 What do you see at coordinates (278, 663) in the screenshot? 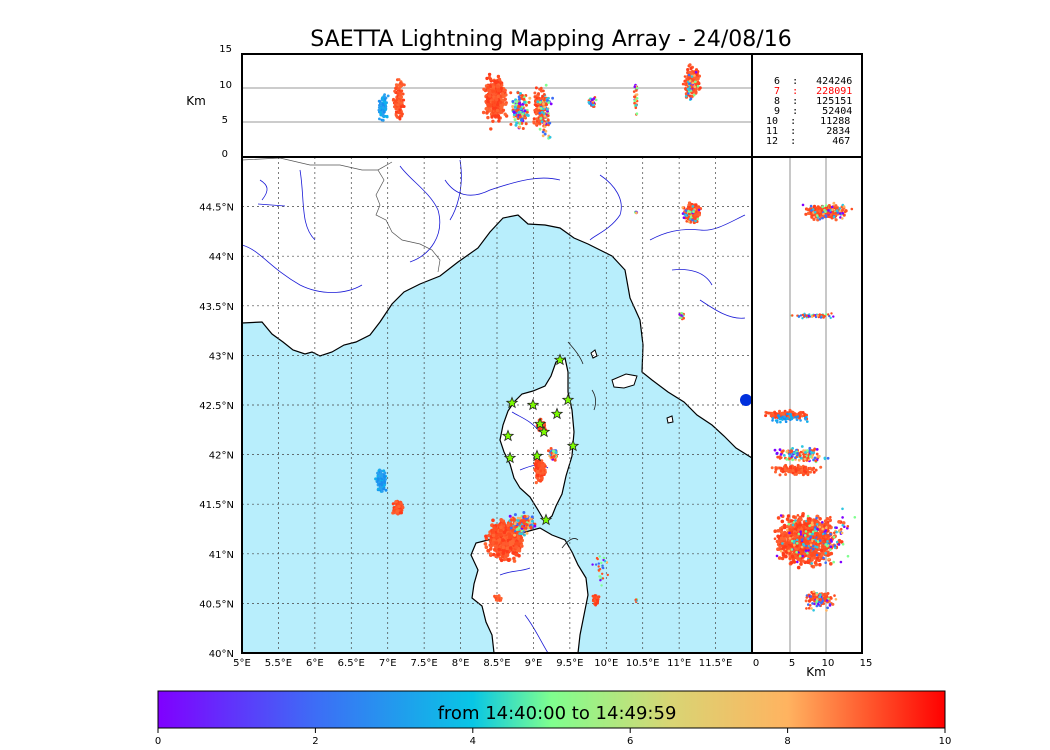
I see `lon-tick-label: 5.5°E` at bounding box center [278, 663].